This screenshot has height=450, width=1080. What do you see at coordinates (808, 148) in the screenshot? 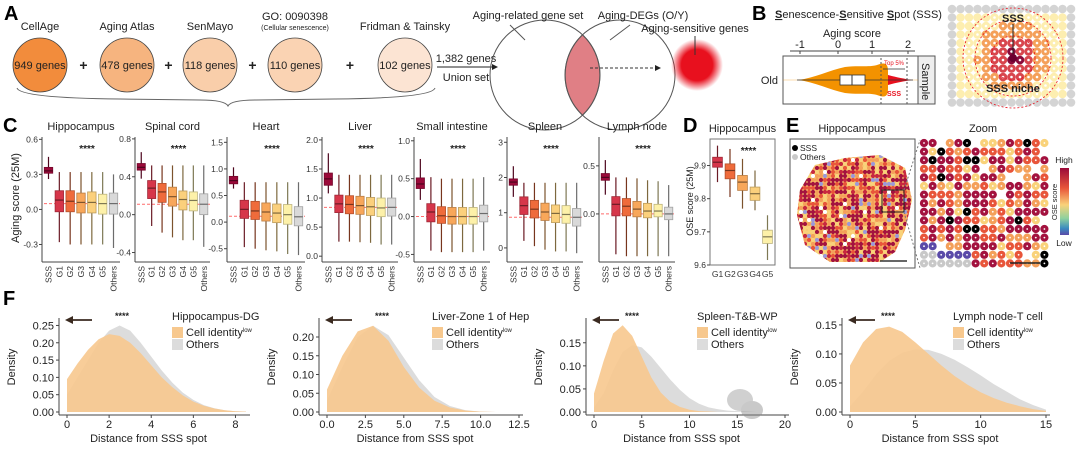
I see `legend-label-sss: SSS` at bounding box center [808, 148].